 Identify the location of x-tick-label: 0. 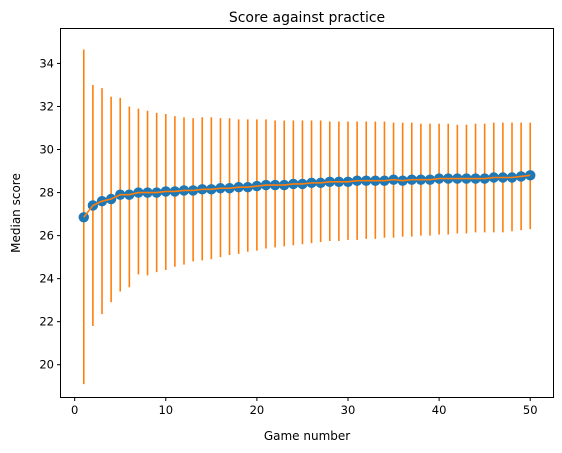
(74, 410).